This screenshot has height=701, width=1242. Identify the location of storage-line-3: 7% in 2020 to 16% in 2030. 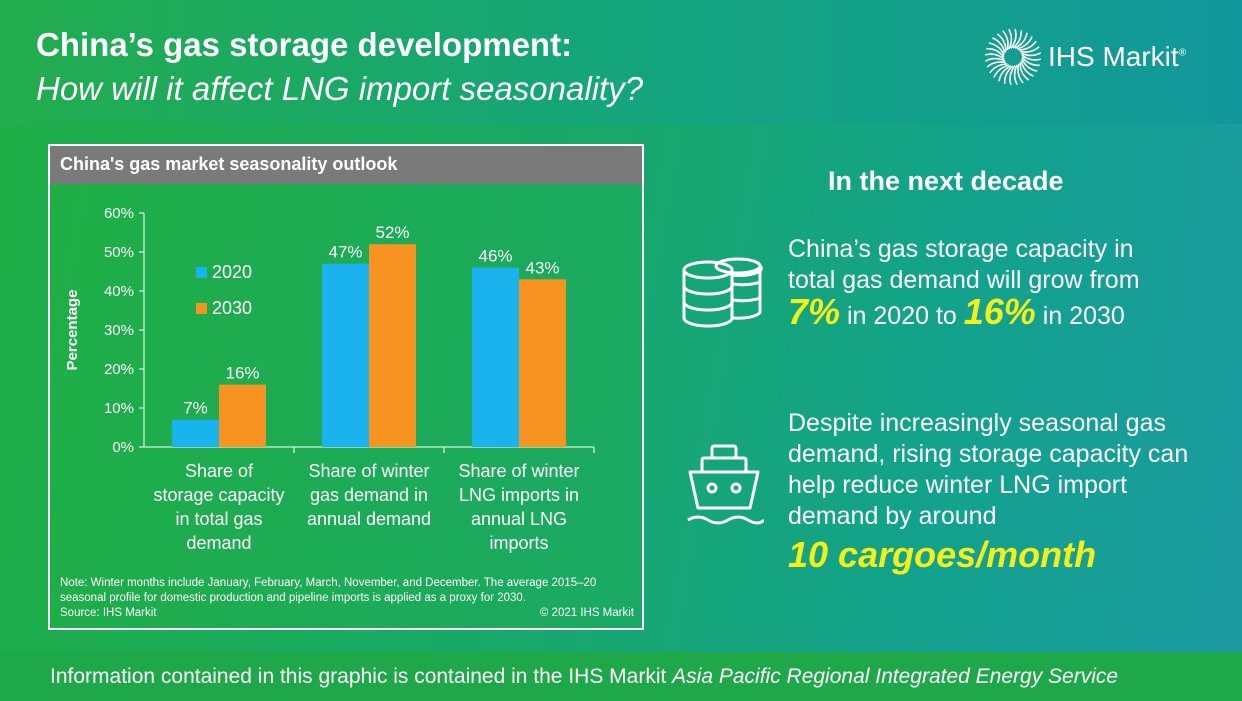
(998, 313).